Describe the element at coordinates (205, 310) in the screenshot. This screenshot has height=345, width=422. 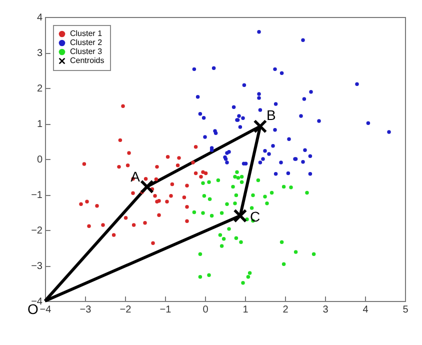
I see `x-tick-label: 0` at that location.